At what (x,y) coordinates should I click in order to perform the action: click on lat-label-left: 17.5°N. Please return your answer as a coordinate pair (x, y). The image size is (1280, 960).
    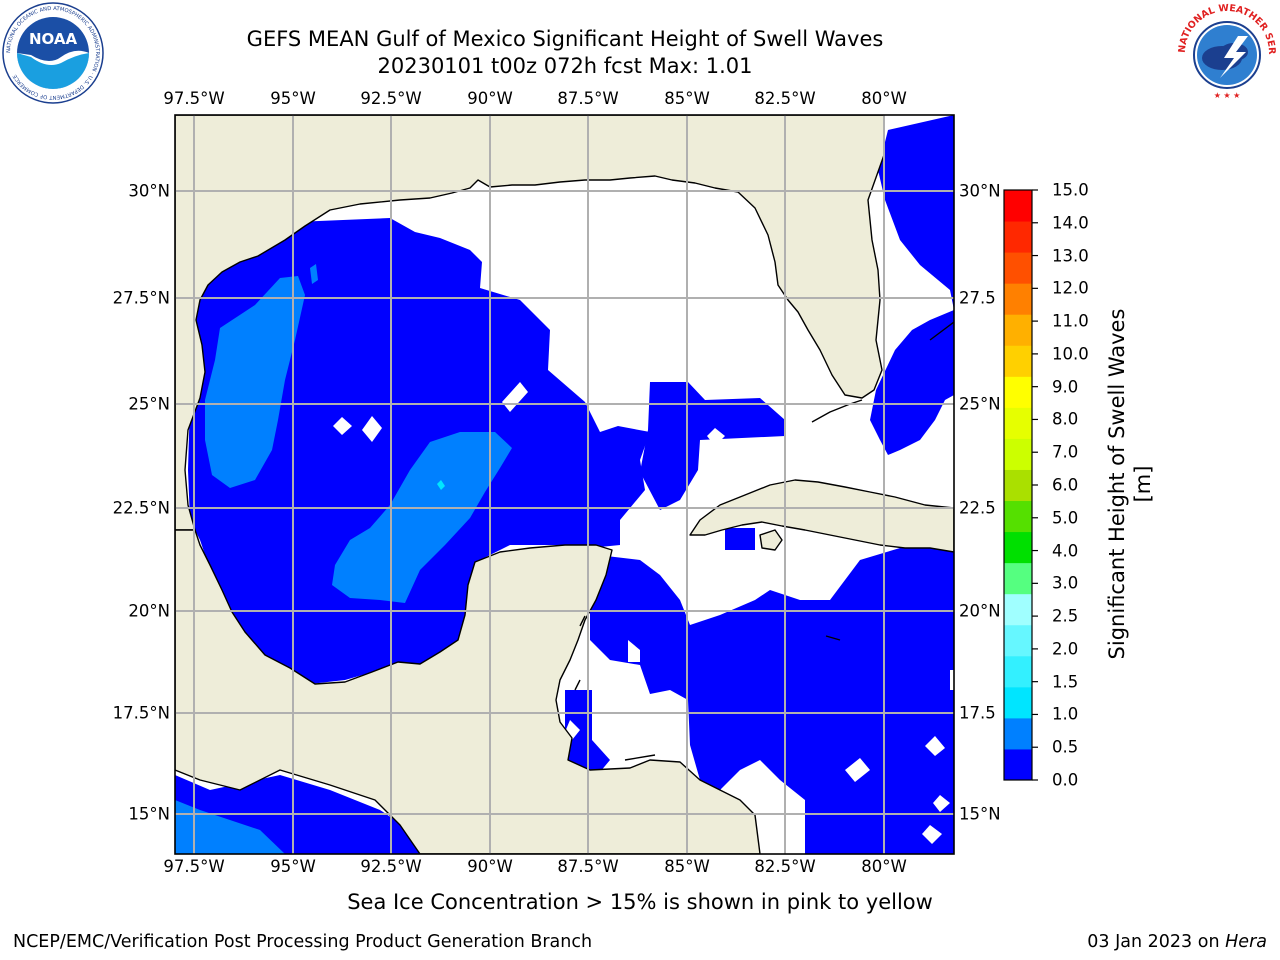
    Looking at the image, I should click on (141, 713).